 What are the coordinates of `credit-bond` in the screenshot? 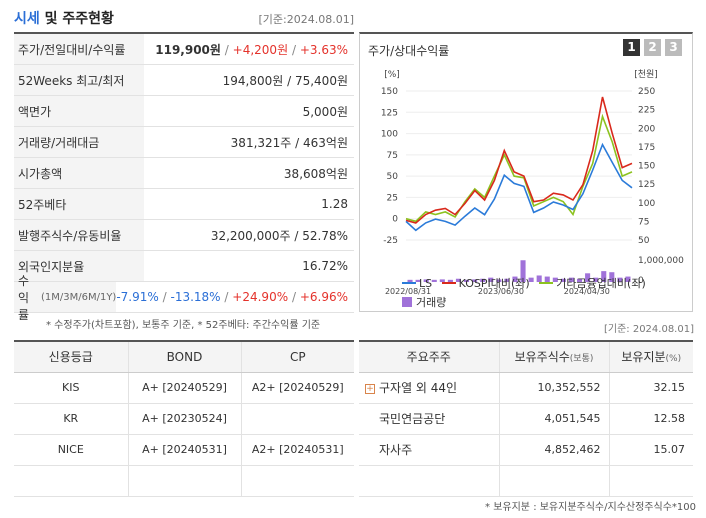 It's located at (184, 481).